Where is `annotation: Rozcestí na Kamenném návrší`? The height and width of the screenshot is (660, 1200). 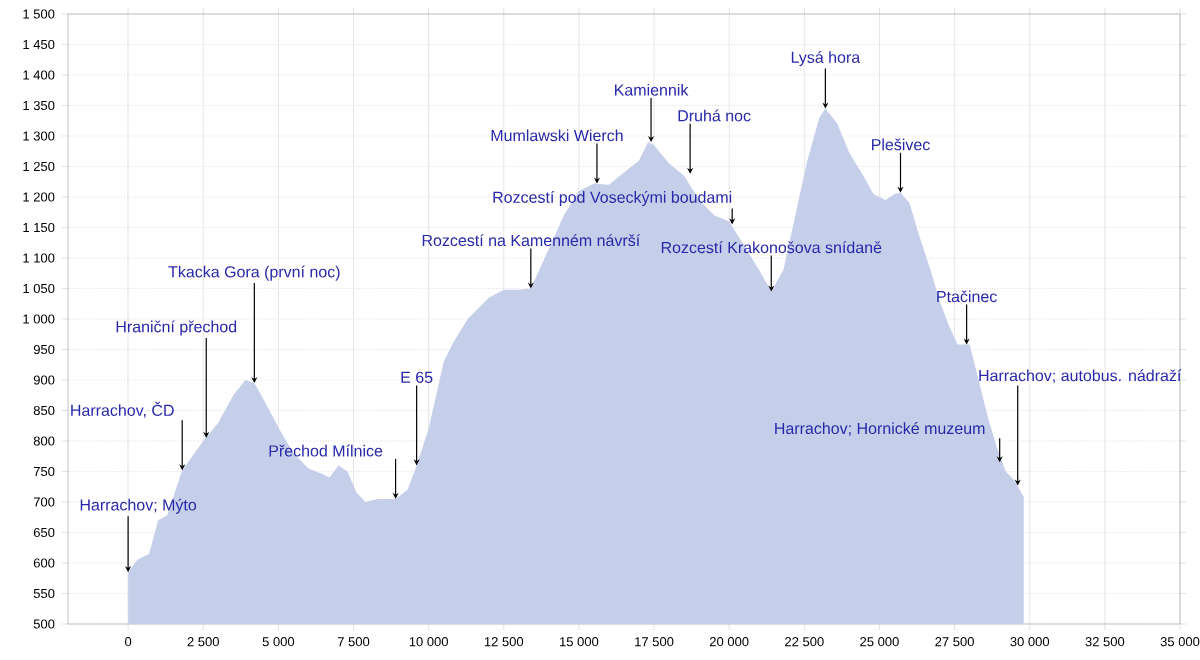
annotation: Rozcestí na Kamenném návrší is located at coordinates (531, 240).